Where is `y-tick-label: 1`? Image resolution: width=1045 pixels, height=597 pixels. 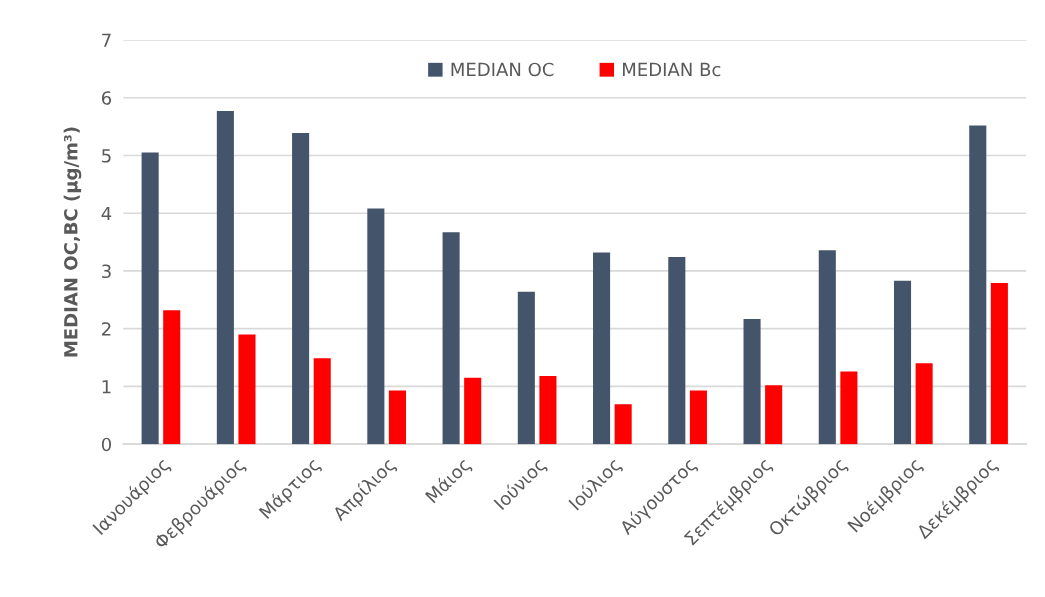
y-tick-label: 1 is located at coordinates (106, 387).